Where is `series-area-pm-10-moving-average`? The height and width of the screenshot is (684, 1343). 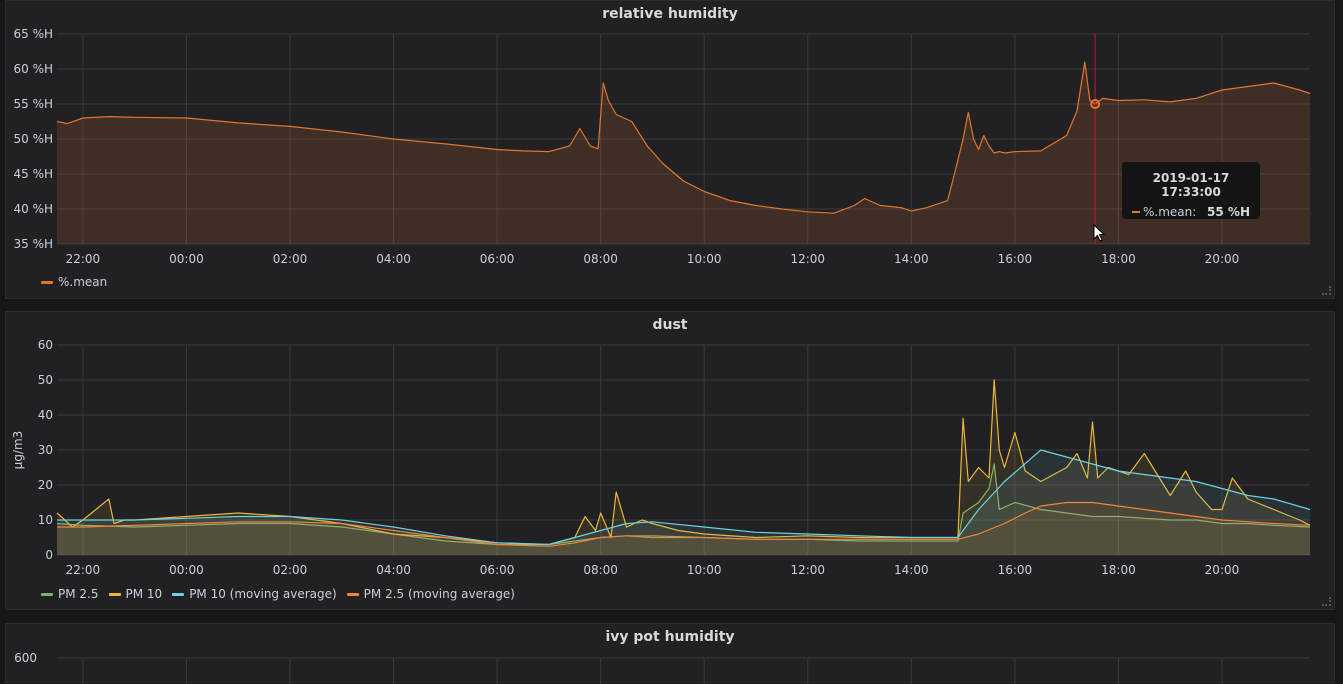 series-area-pm-10-moving-average is located at coordinates (683, 502).